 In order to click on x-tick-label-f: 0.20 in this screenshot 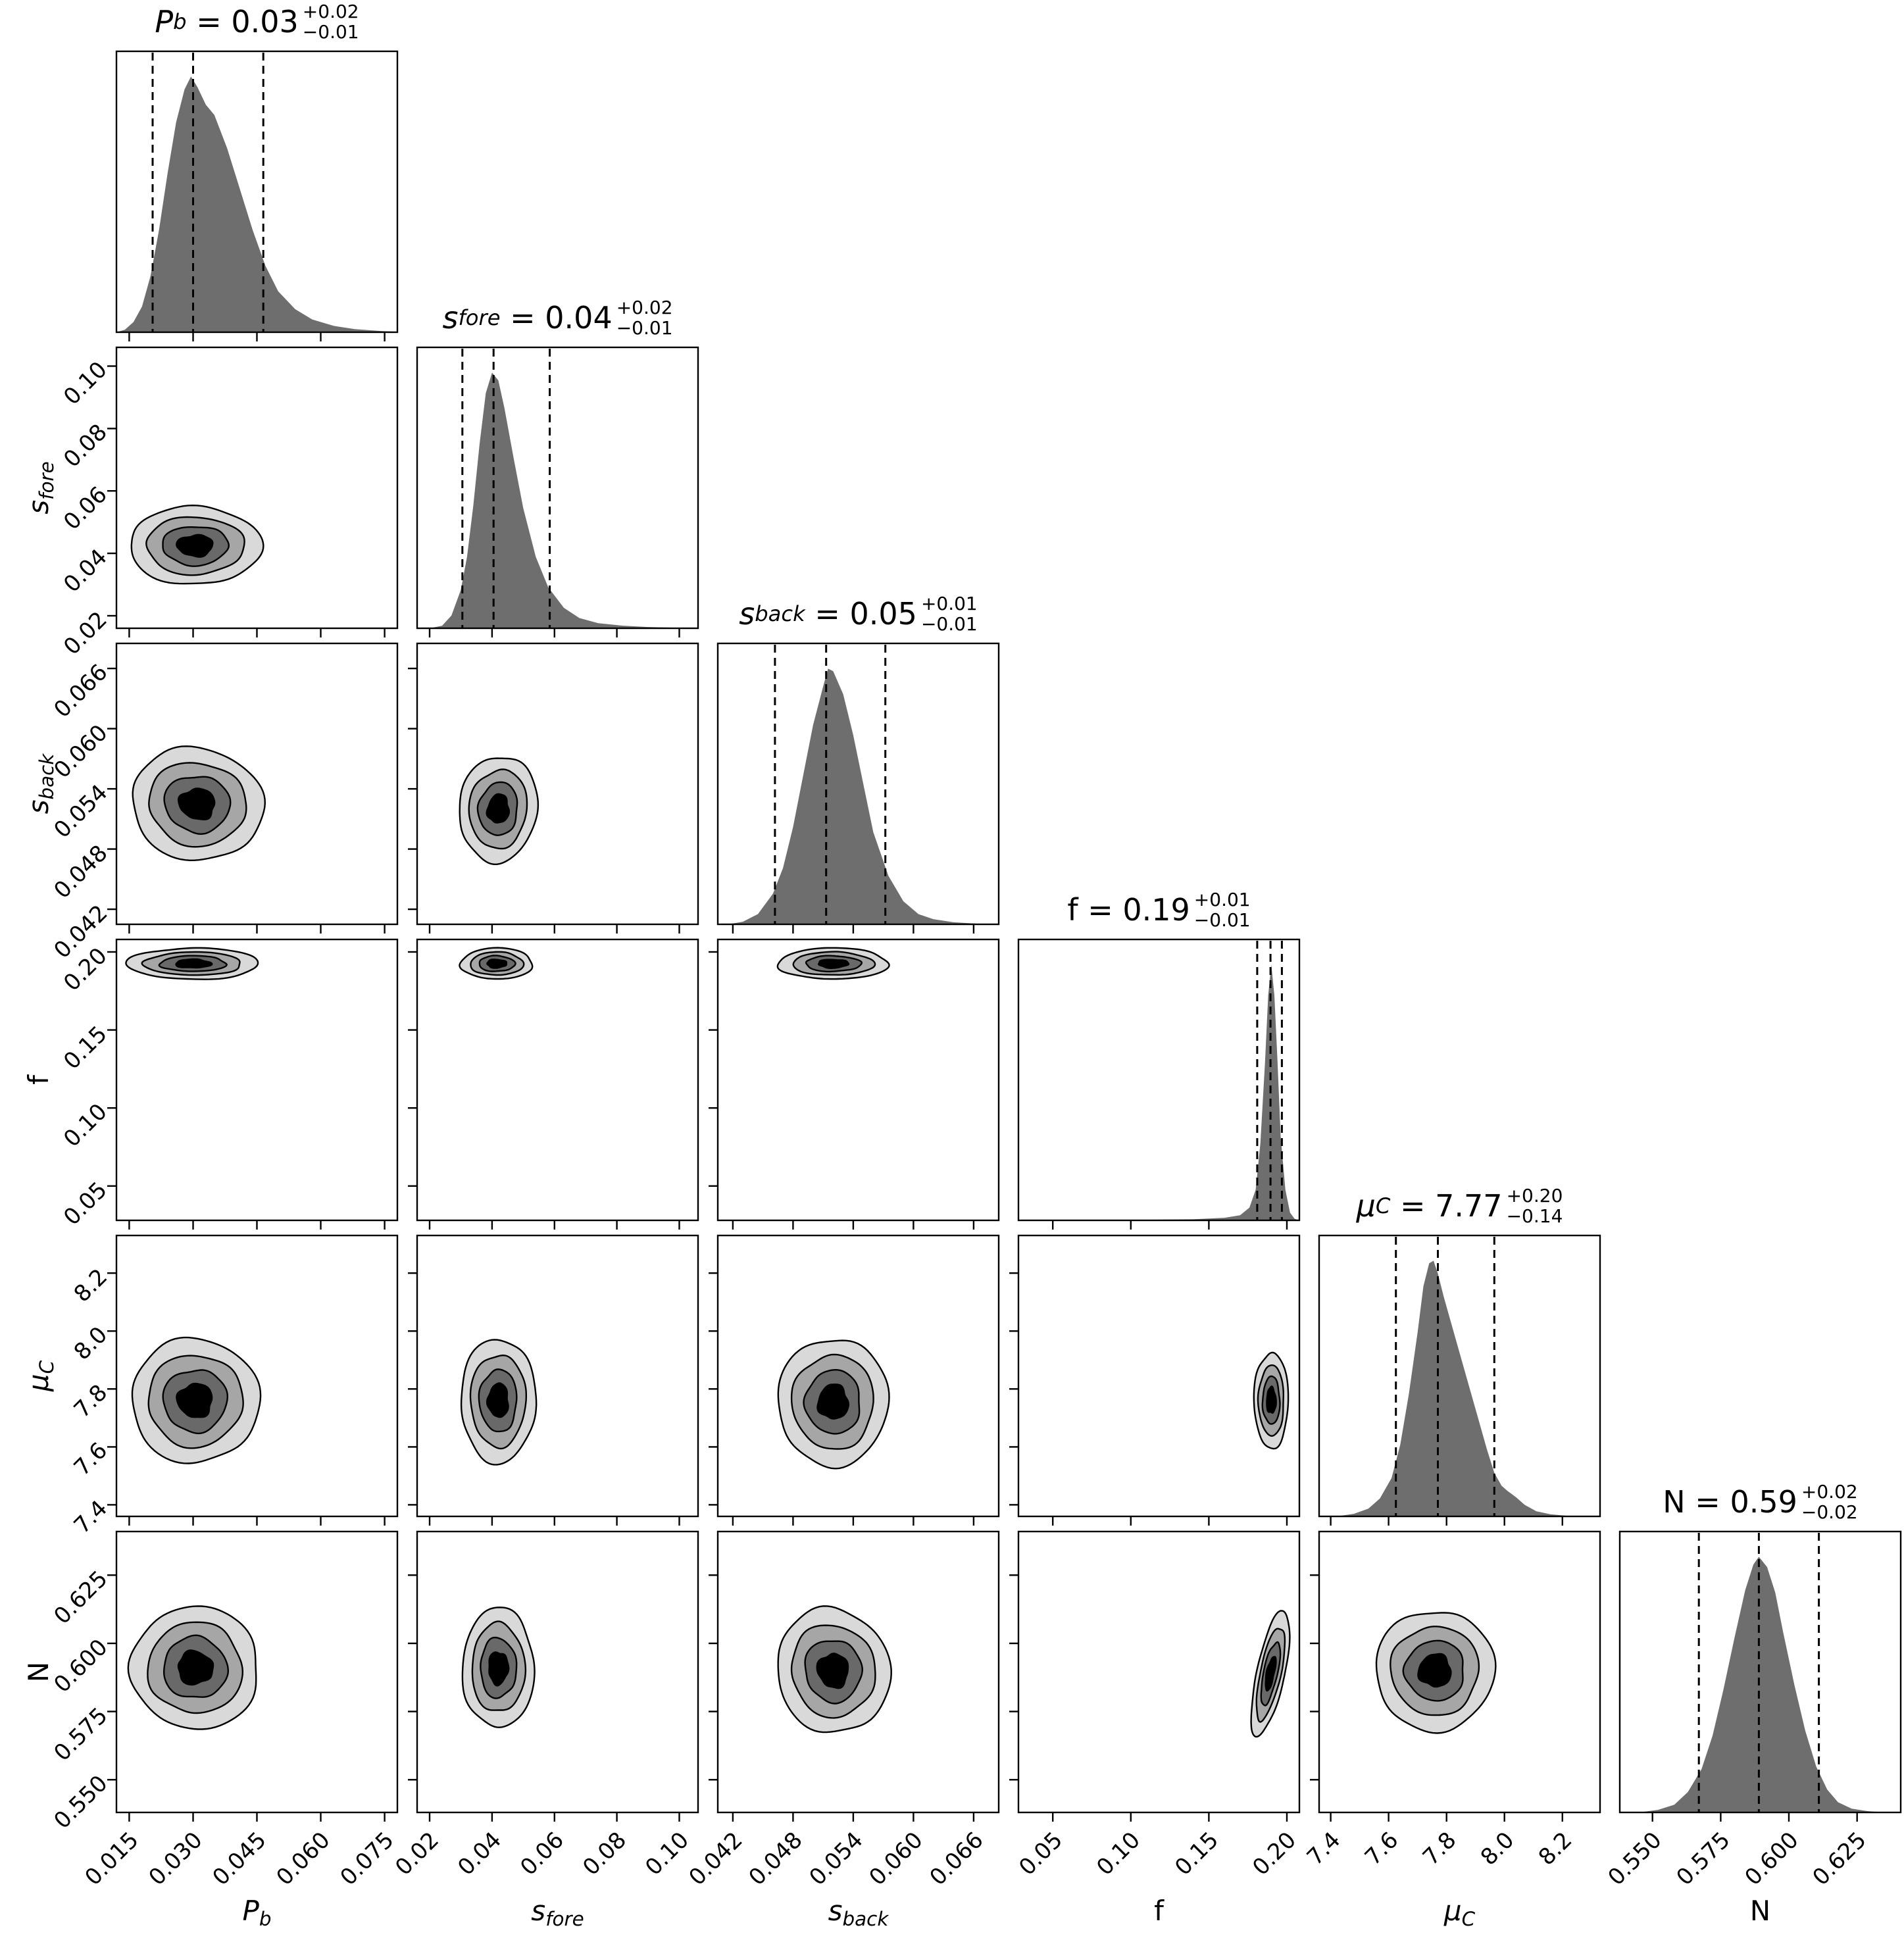, I will do `click(1274, 1854)`.